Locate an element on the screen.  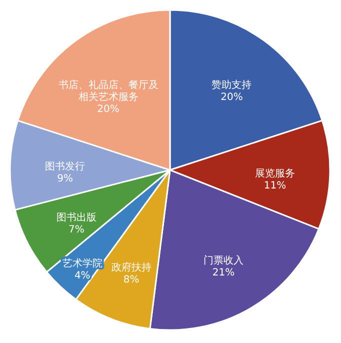
slice-label: 赞助支持 is located at coordinates (232, 85).